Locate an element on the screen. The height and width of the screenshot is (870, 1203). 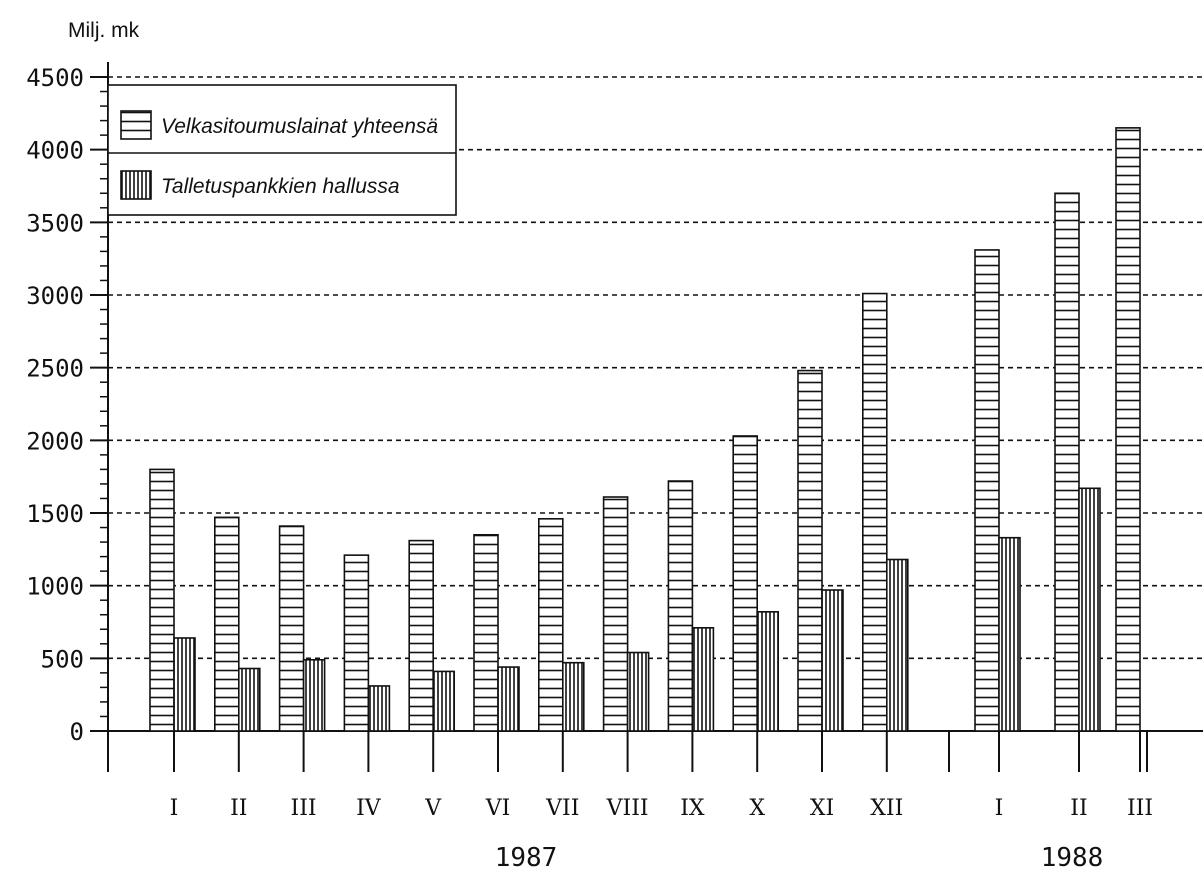
legend-box is located at coordinates (282, 150).